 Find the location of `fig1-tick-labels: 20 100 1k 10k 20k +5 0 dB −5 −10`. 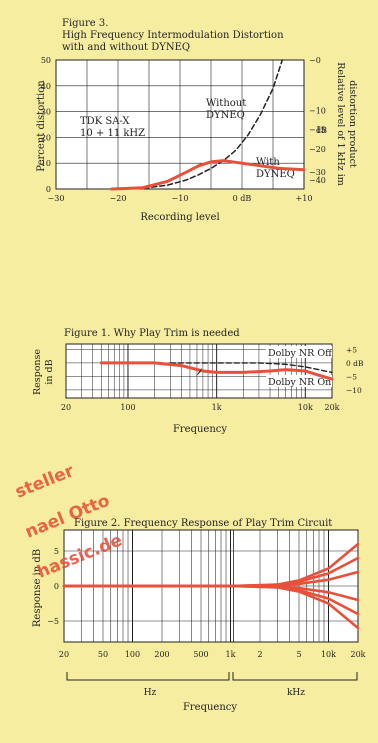

fig1-tick-labels: 20 100 1k 10k 20k +5 0 dB −5 −10 is located at coordinates (212, 378).